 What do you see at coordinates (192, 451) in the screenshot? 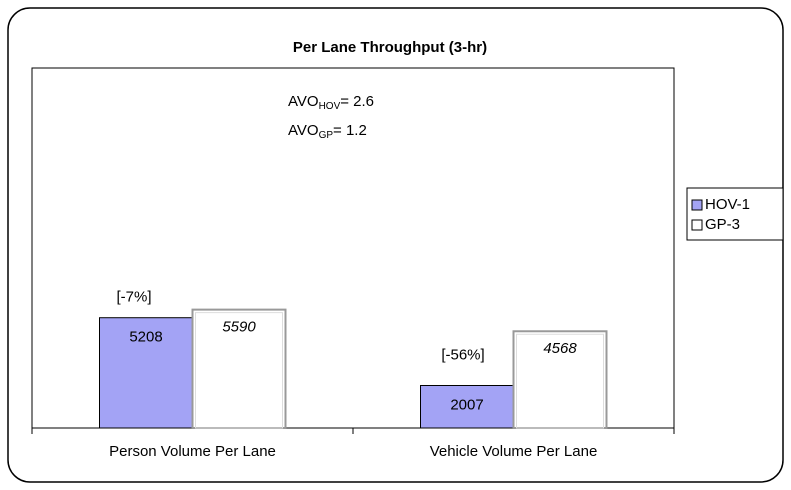
I see `x-tick-label: Person Volume Per Lane` at bounding box center [192, 451].